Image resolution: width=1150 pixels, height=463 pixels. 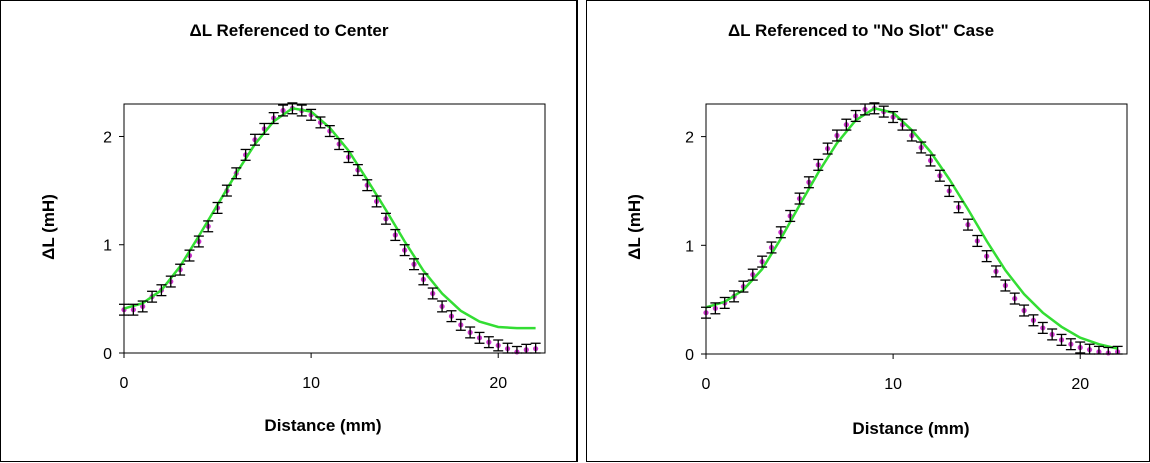 What do you see at coordinates (861, 30) in the screenshot?
I see `chart-title: ΔL Referenced to "No Slot" Case` at bounding box center [861, 30].